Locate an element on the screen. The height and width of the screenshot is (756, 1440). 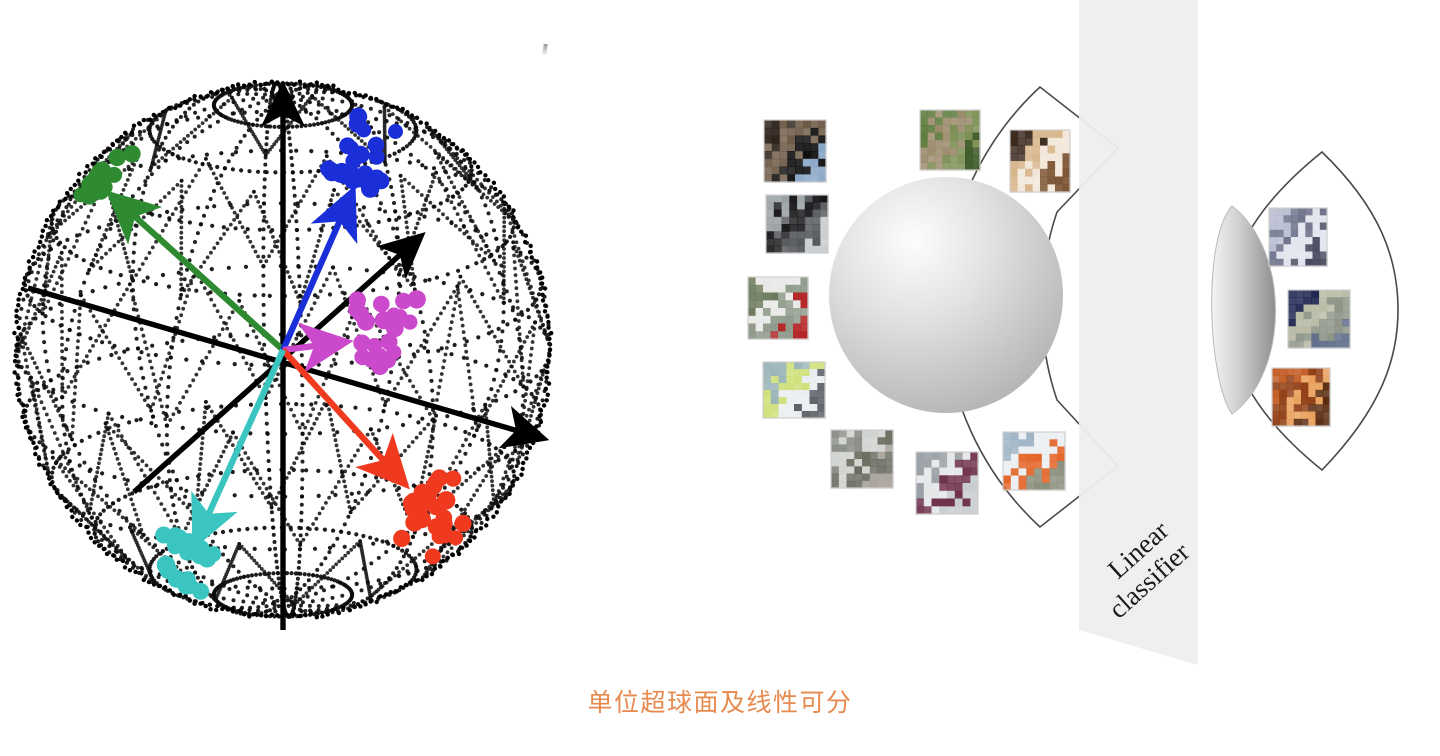
thumb-dog-jack-russell-pixel is located at coordinates (1051, 180).